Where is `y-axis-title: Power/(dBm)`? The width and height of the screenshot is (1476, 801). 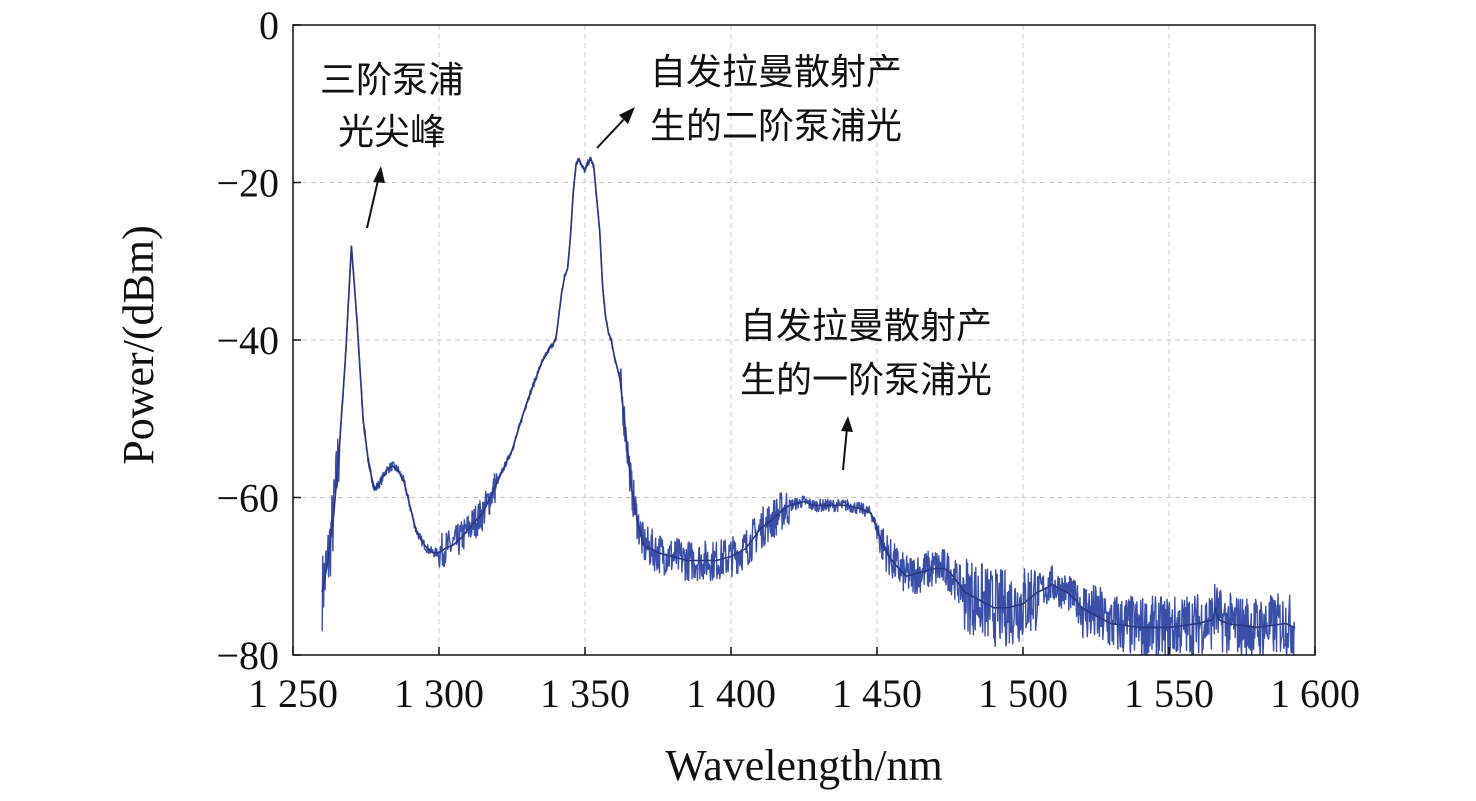 y-axis-title: Power/(dBm) is located at coordinates (138, 345).